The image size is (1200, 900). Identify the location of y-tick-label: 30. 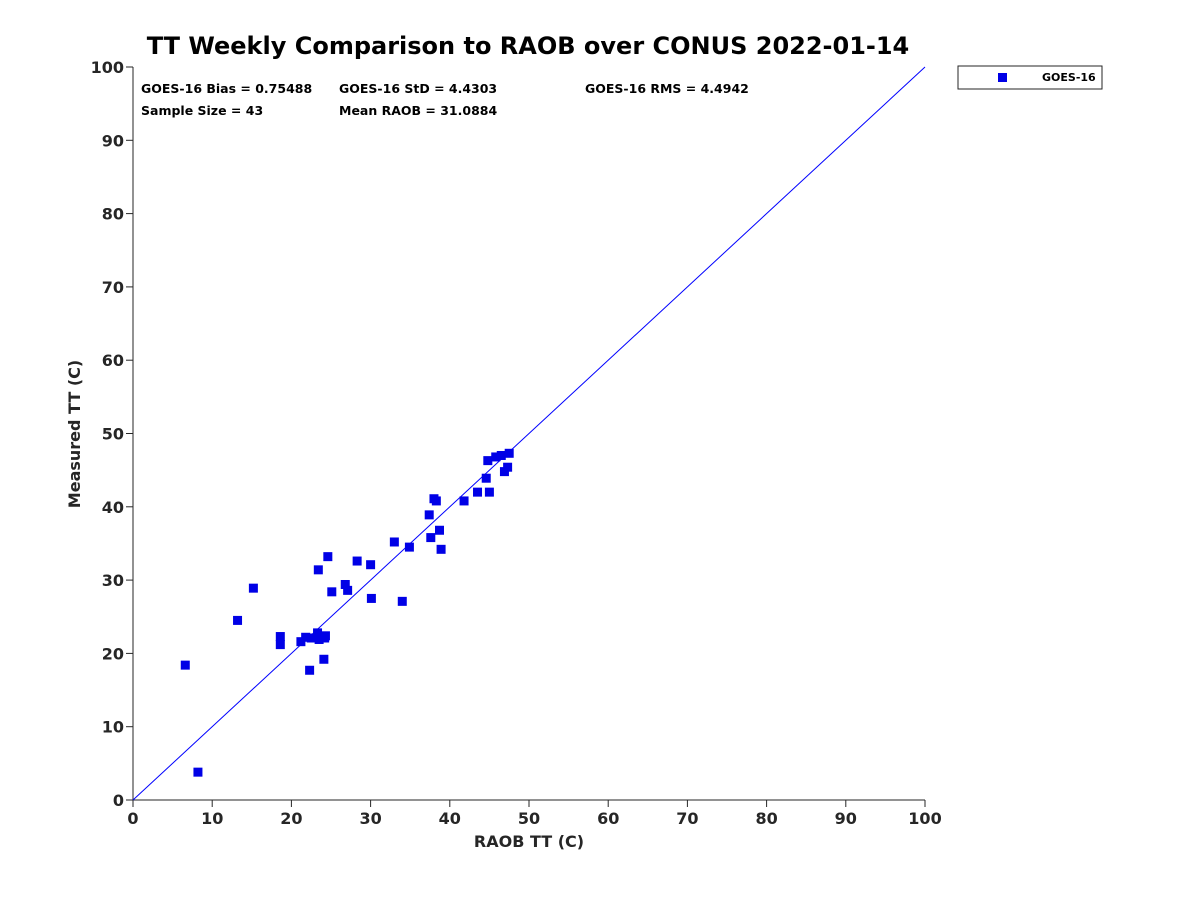
(113, 580).